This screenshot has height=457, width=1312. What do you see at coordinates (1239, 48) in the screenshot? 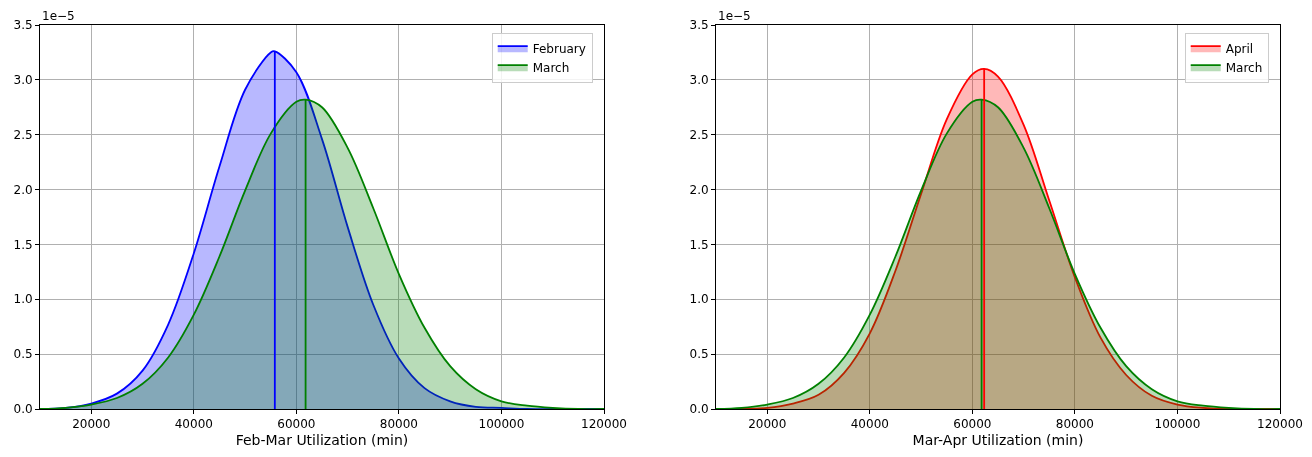
I see `legend-label: April` at bounding box center [1239, 48].